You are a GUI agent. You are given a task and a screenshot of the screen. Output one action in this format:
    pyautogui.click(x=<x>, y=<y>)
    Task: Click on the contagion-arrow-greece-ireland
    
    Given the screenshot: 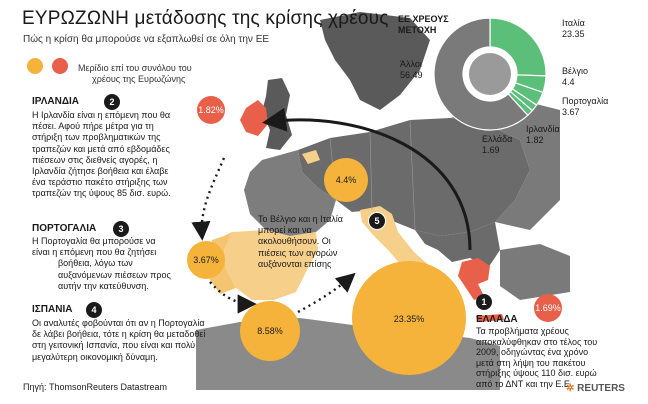 What is the action you would take?
    pyautogui.click(x=367, y=179)
    